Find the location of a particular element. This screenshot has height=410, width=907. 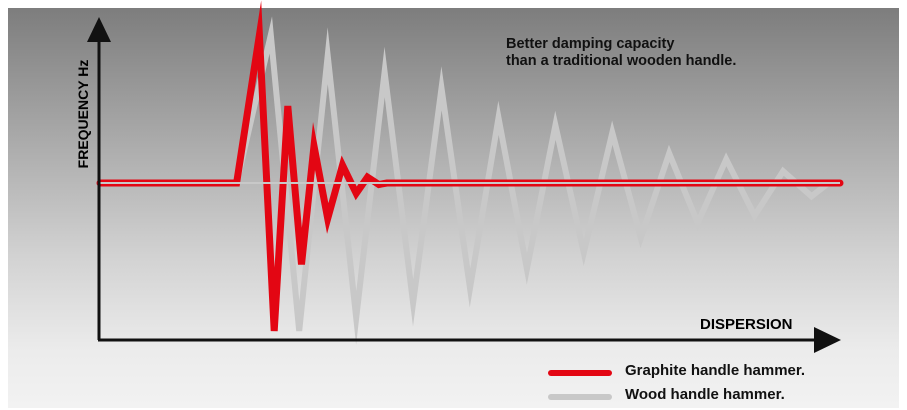

annotation-line-2: than a traditional wooden handle. is located at coordinates (621, 61).